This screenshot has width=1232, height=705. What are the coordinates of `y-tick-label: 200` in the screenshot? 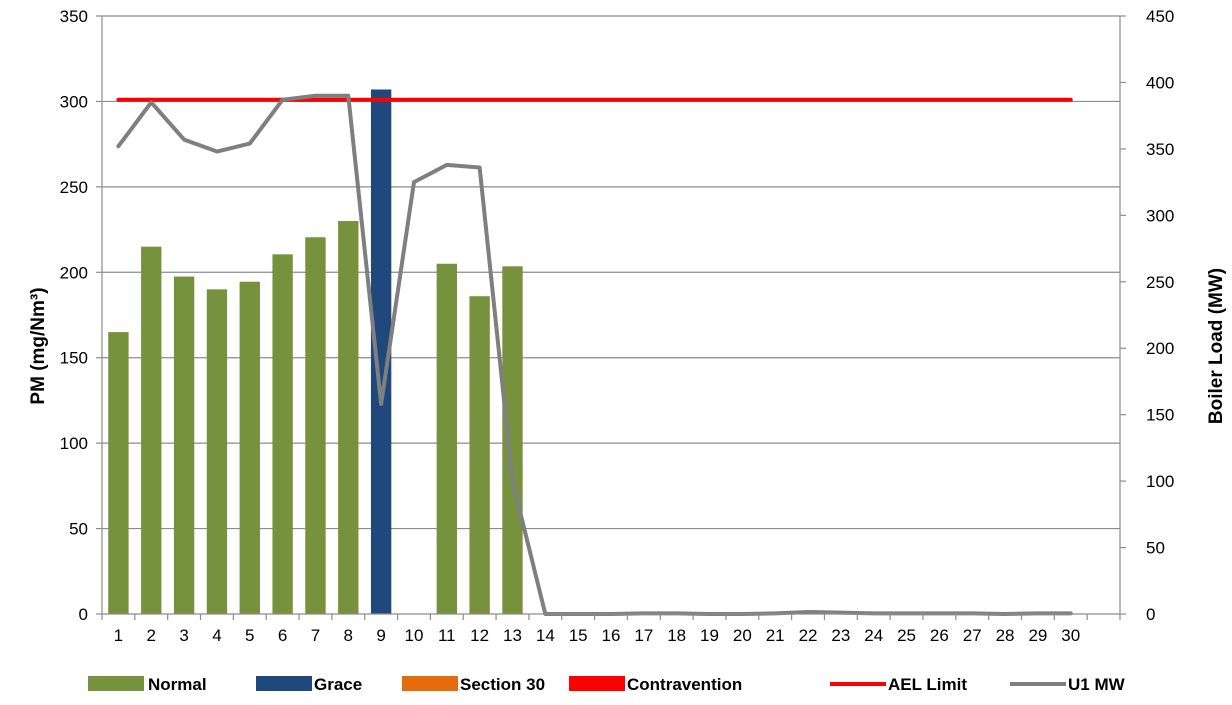 It's located at (74, 272).